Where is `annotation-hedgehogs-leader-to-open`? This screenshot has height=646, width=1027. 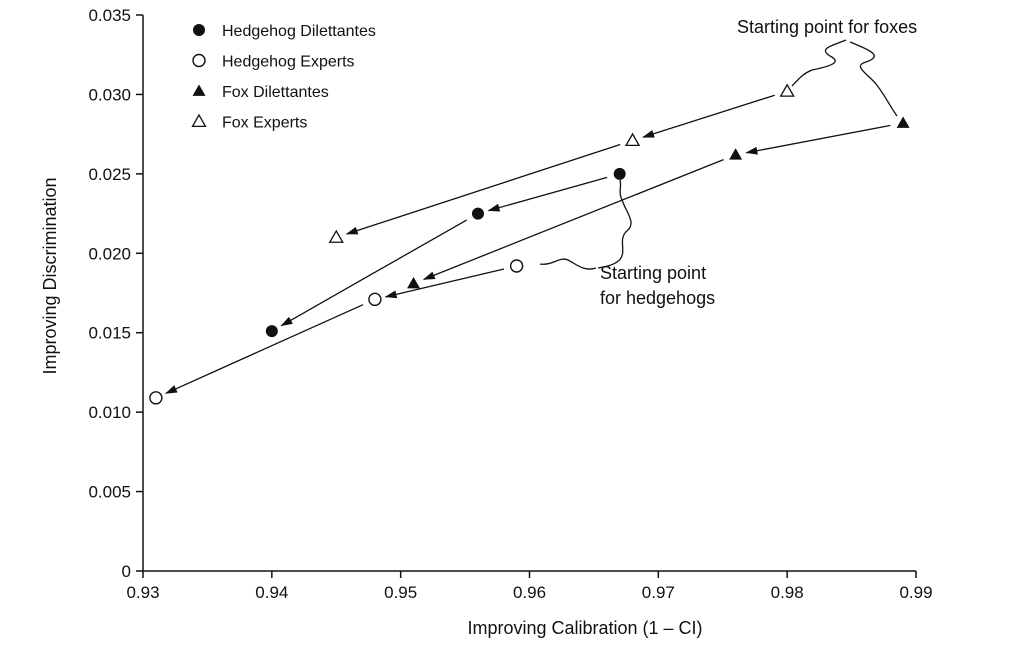 annotation-hedgehogs-leader-to-open is located at coordinates (568, 264).